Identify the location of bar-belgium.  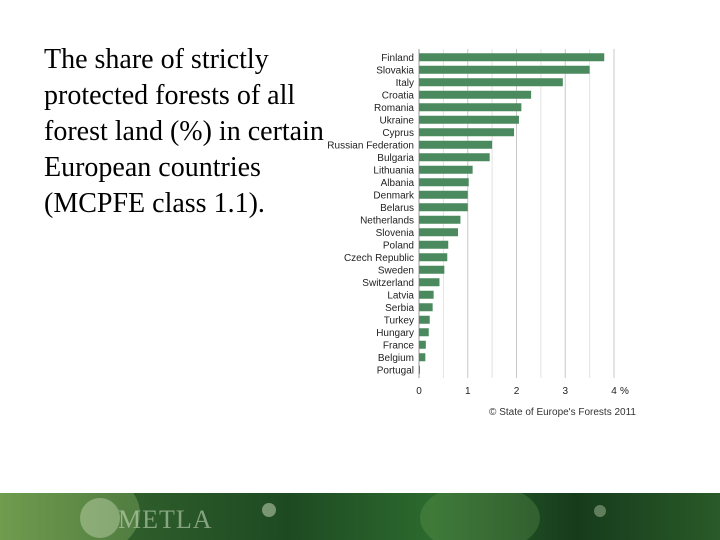
(422, 357).